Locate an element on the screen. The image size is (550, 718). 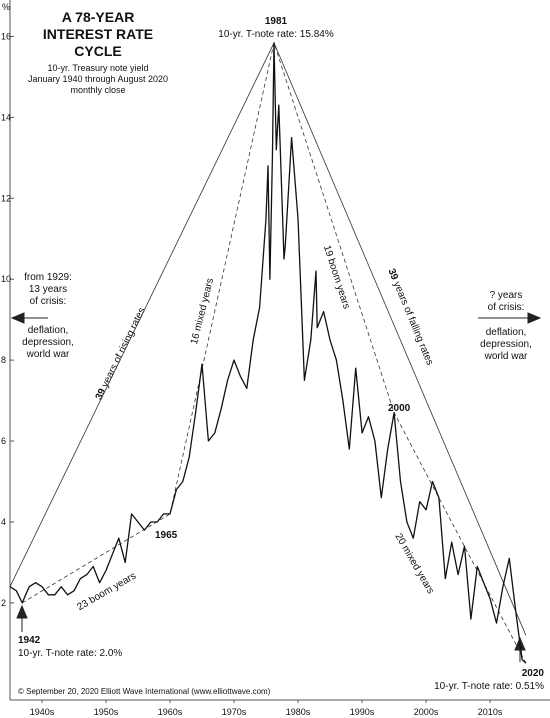
y-tick-label: 14 is located at coordinates (6, 117).